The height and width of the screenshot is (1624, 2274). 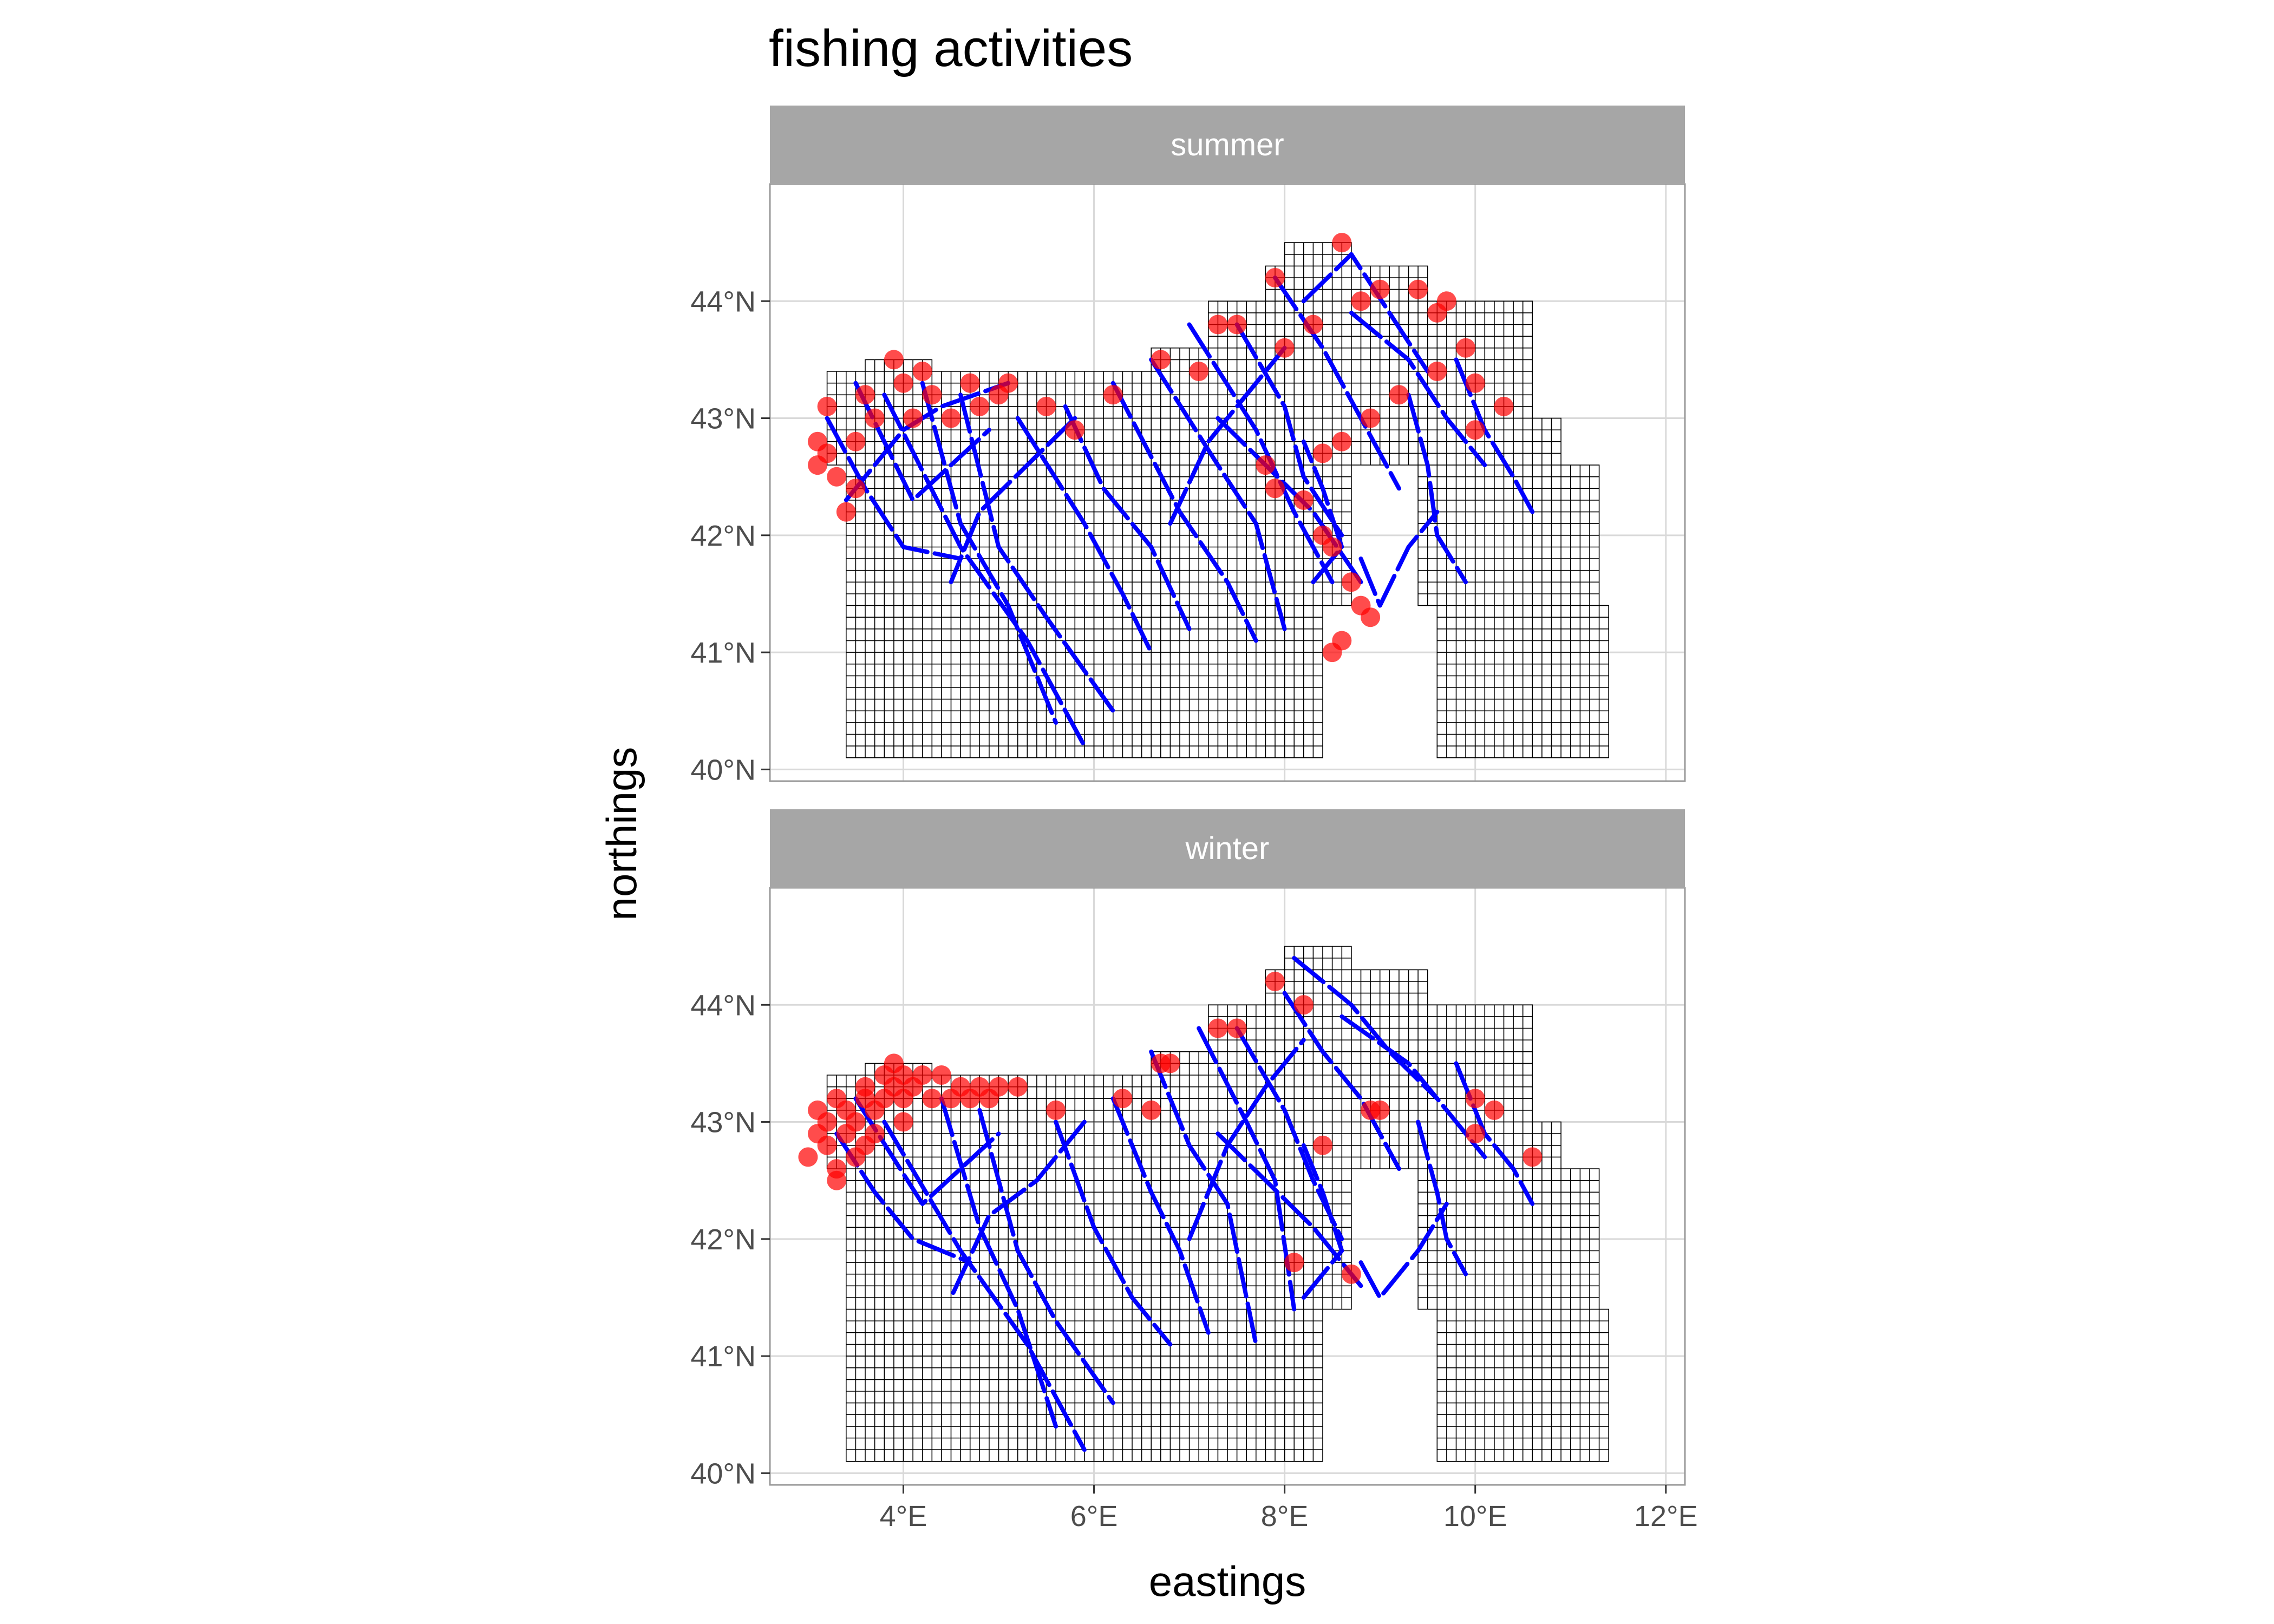 I want to click on x-axis-ticks: 4°E 6°E 8°E 10°E 12°E, so click(x=1289, y=1509).